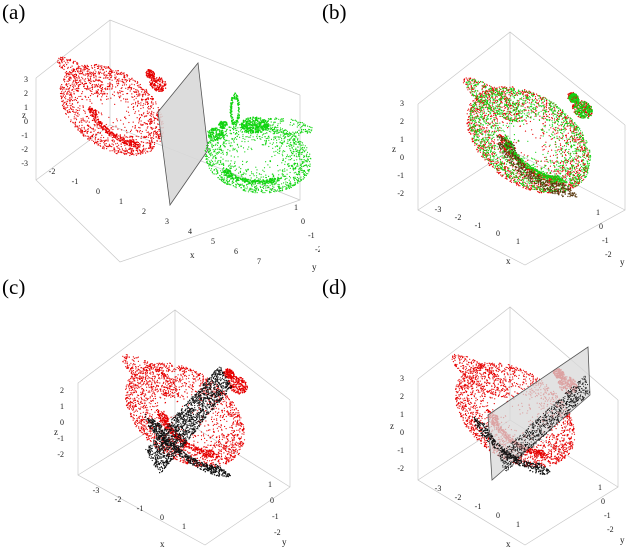 The width and height of the screenshot is (640, 550). Describe the element at coordinates (56, 432) in the screenshot. I see `panel-c-z-label: z` at that location.